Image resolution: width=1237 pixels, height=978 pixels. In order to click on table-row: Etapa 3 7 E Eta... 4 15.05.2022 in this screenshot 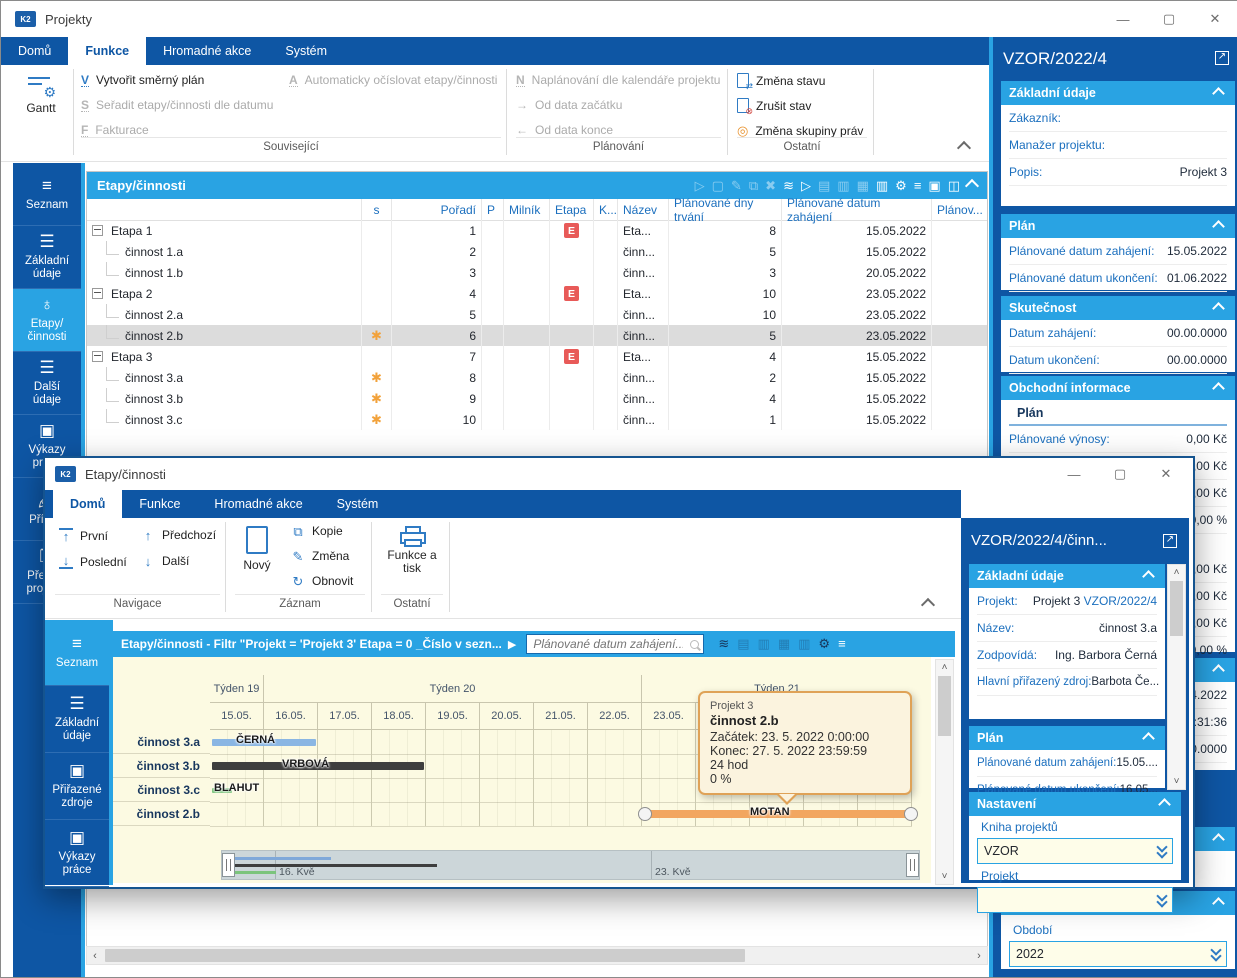, I will do `click(537, 356)`.